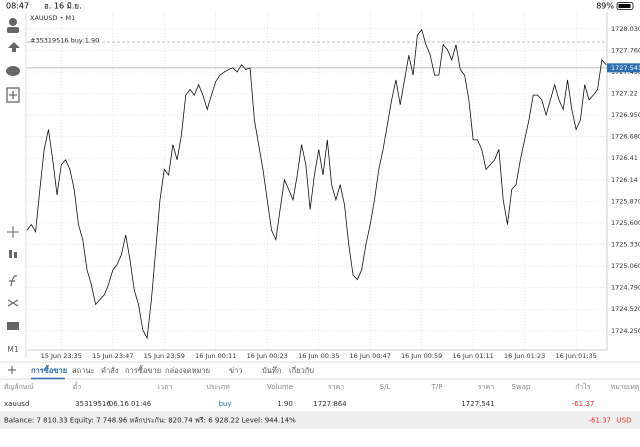  Describe the element at coordinates (625, 29) in the screenshot. I see `y-tick-label: 1728.030` at that location.